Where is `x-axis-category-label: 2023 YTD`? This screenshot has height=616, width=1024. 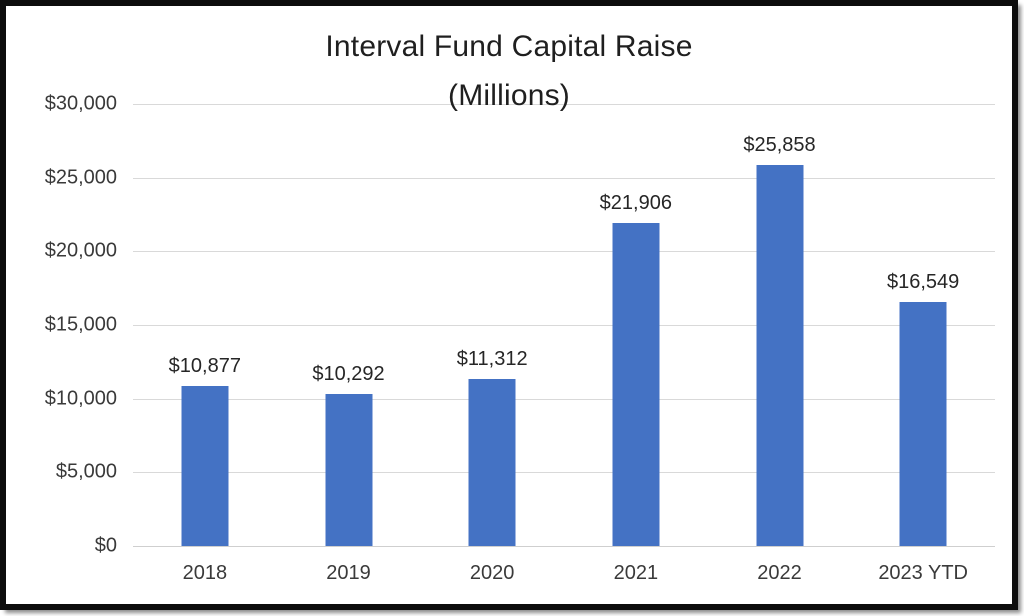
x-axis-category-label: 2023 YTD is located at coordinates (923, 573).